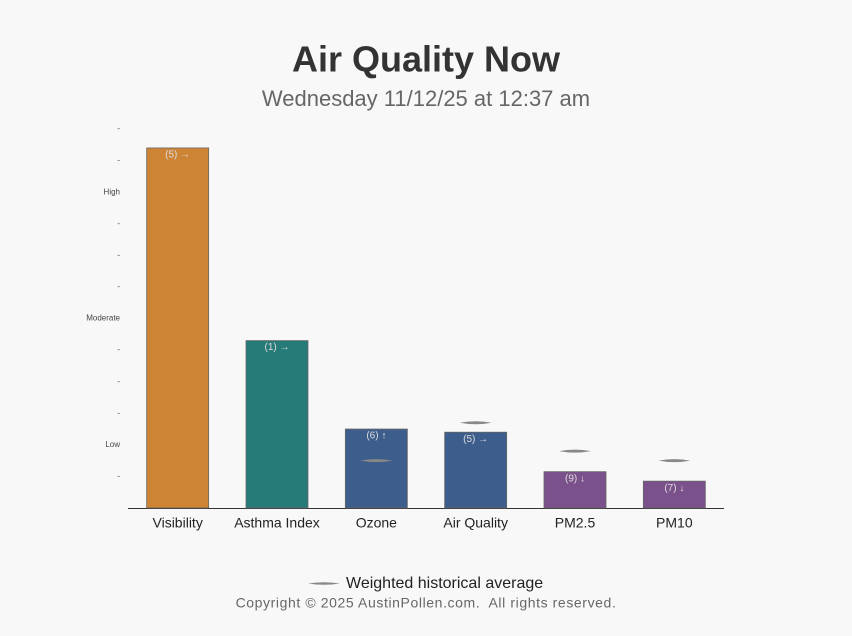 This screenshot has height=636, width=852. What do you see at coordinates (277, 347) in the screenshot?
I see `bar-annotation: (1) →` at bounding box center [277, 347].